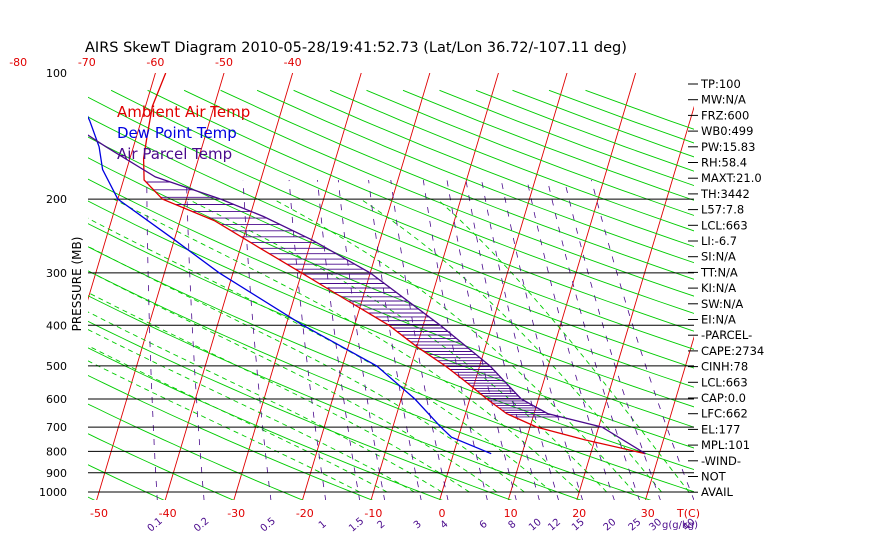  Describe the element at coordinates (714, 477) in the screenshot. I see `index-entry: NOT` at that location.